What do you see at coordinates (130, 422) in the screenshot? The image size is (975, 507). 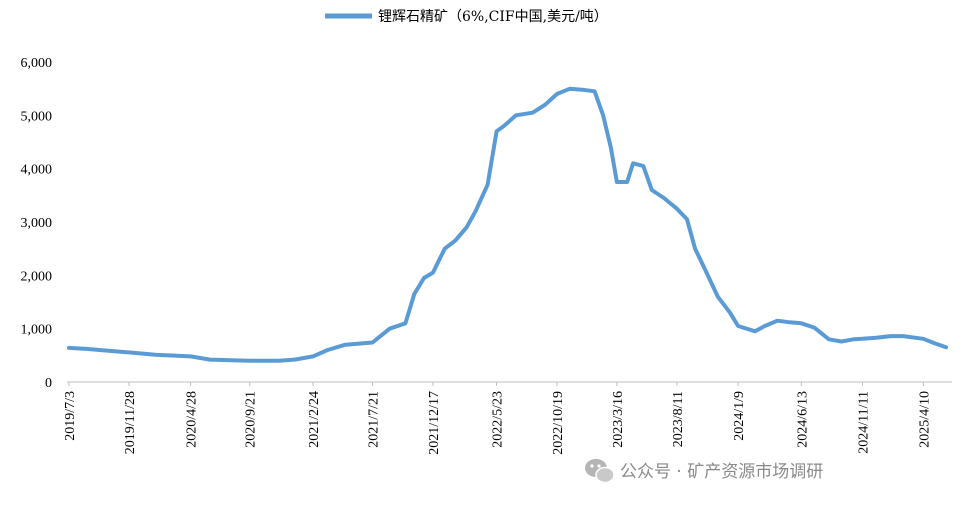 I see `x-tick-label: 2019/11/28` at bounding box center [130, 422].